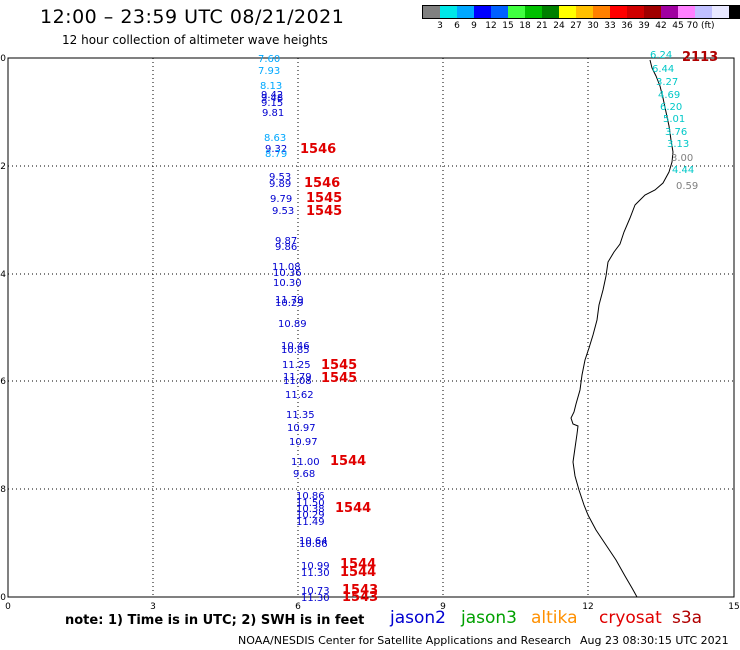 This screenshot has width=740, height=650. Describe the element at coordinates (489, 618) in the screenshot. I see `satellite-label-jason3: jason3` at that location.